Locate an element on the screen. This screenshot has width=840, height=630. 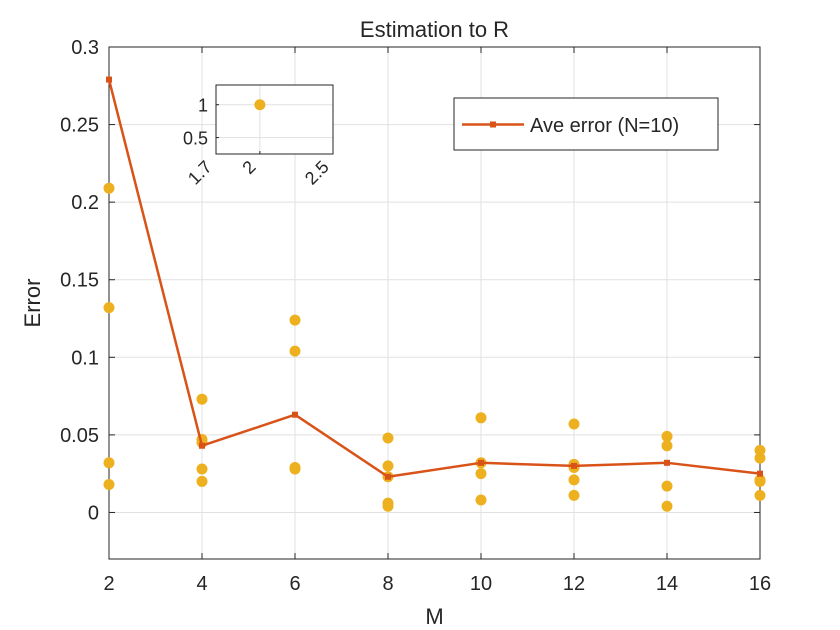
x-tick-label: 4 is located at coordinates (201, 584).